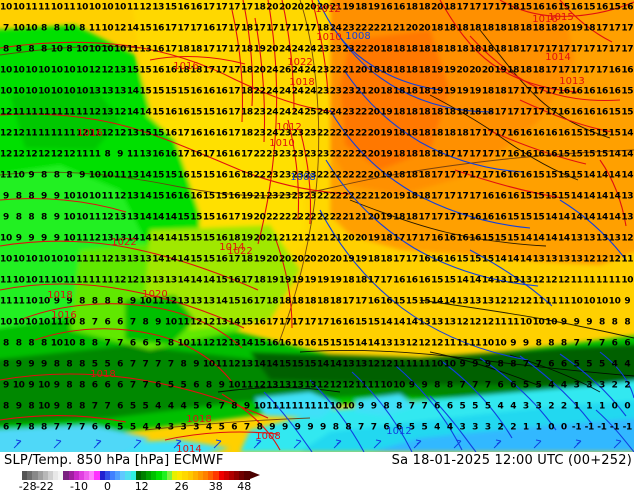  Describe the element at coordinates (284, 112) in the screenshot. I see `temperature-value: 24` at that location.